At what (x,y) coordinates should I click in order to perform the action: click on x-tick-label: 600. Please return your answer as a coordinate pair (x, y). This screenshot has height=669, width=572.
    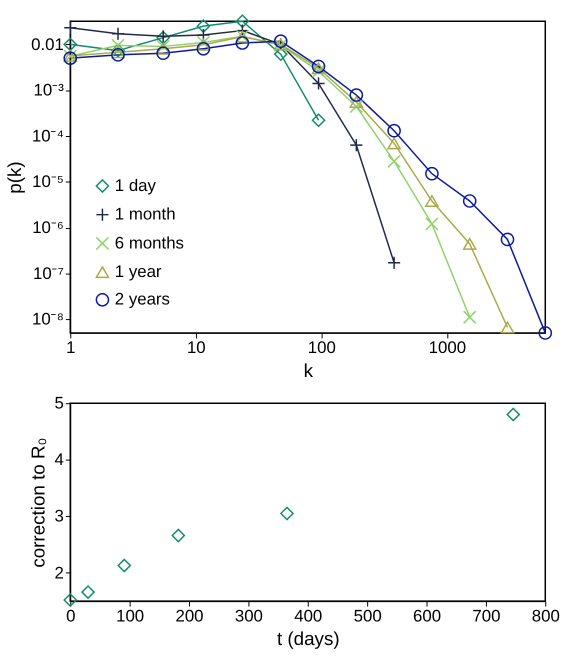
    Looking at the image, I should click on (427, 616).